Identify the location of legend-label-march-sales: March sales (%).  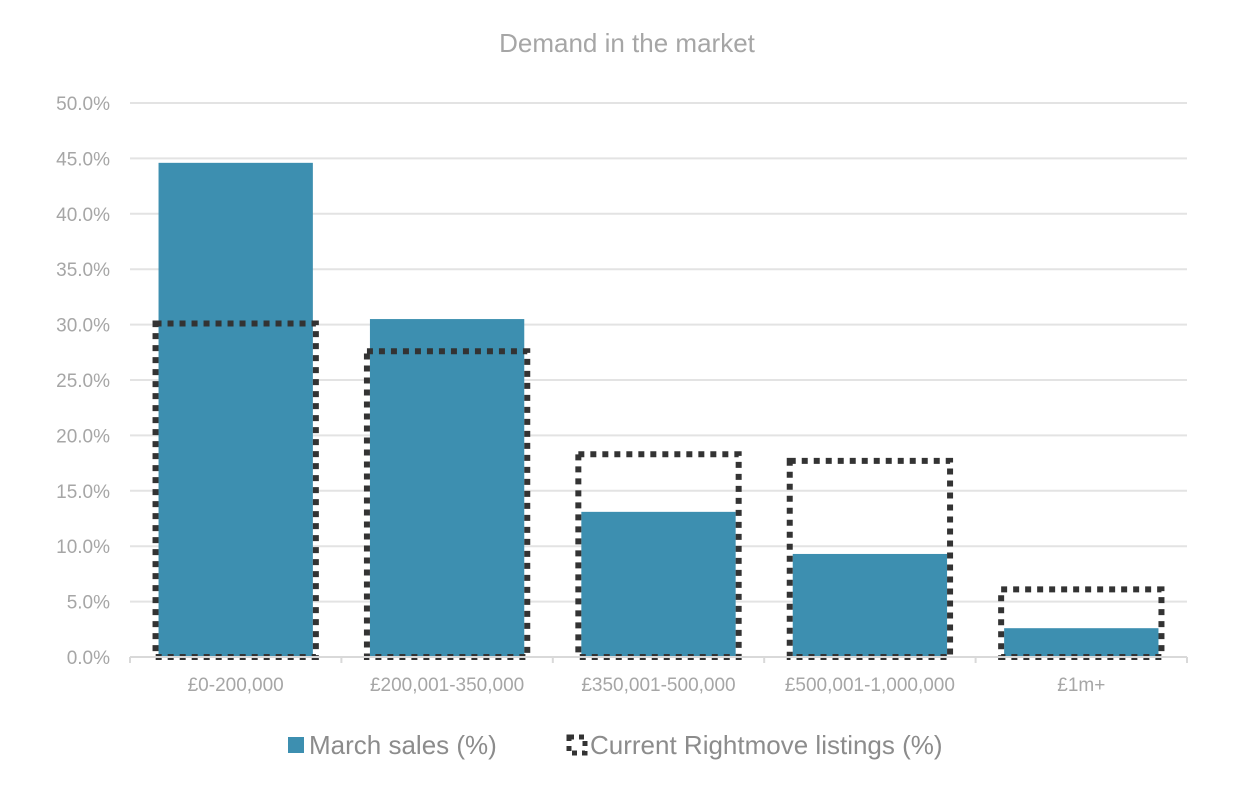
(403, 745).